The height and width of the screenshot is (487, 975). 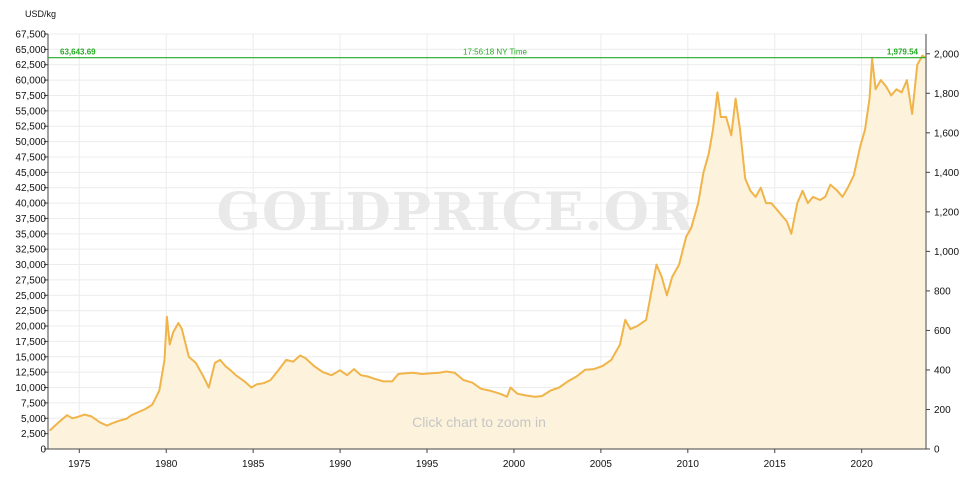 I want to click on left-tick-label: 15,000, so click(x=30, y=357).